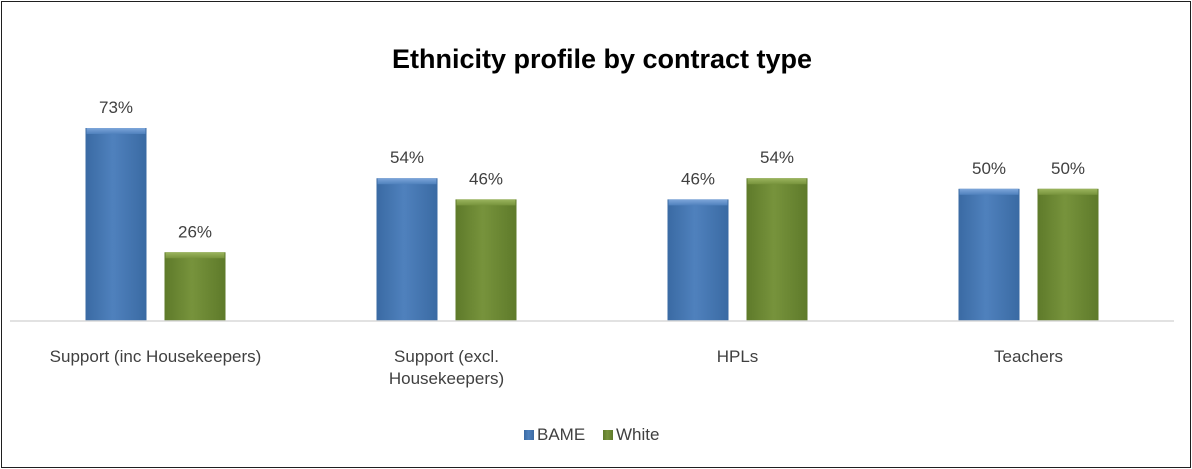 The height and width of the screenshot is (469, 1192). Describe the element at coordinates (446, 378) in the screenshot. I see `category-label: Housekeepers)` at that location.